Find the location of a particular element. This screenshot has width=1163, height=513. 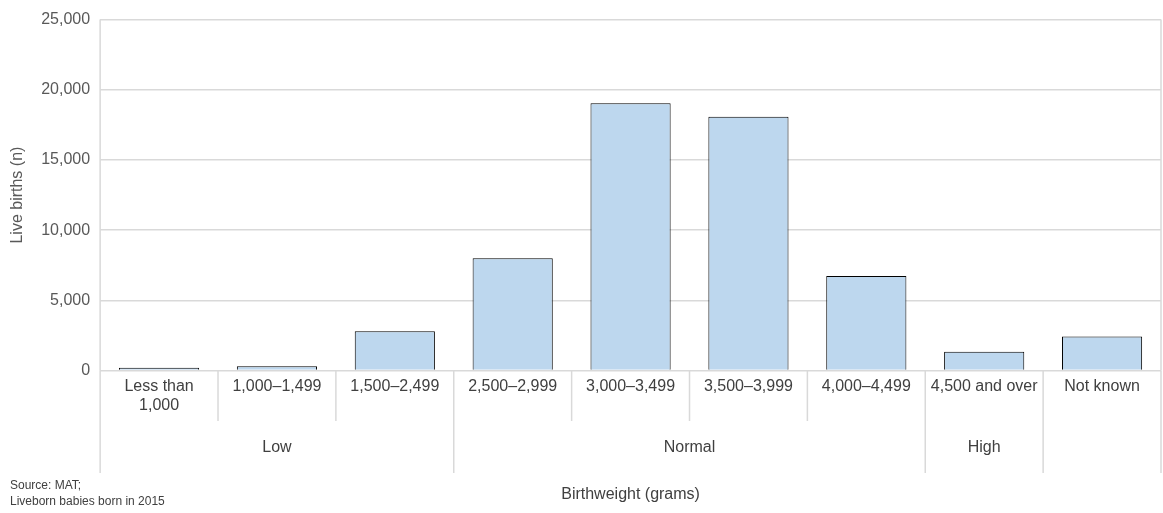

y-tick-label: 10,000 is located at coordinates (66, 229).